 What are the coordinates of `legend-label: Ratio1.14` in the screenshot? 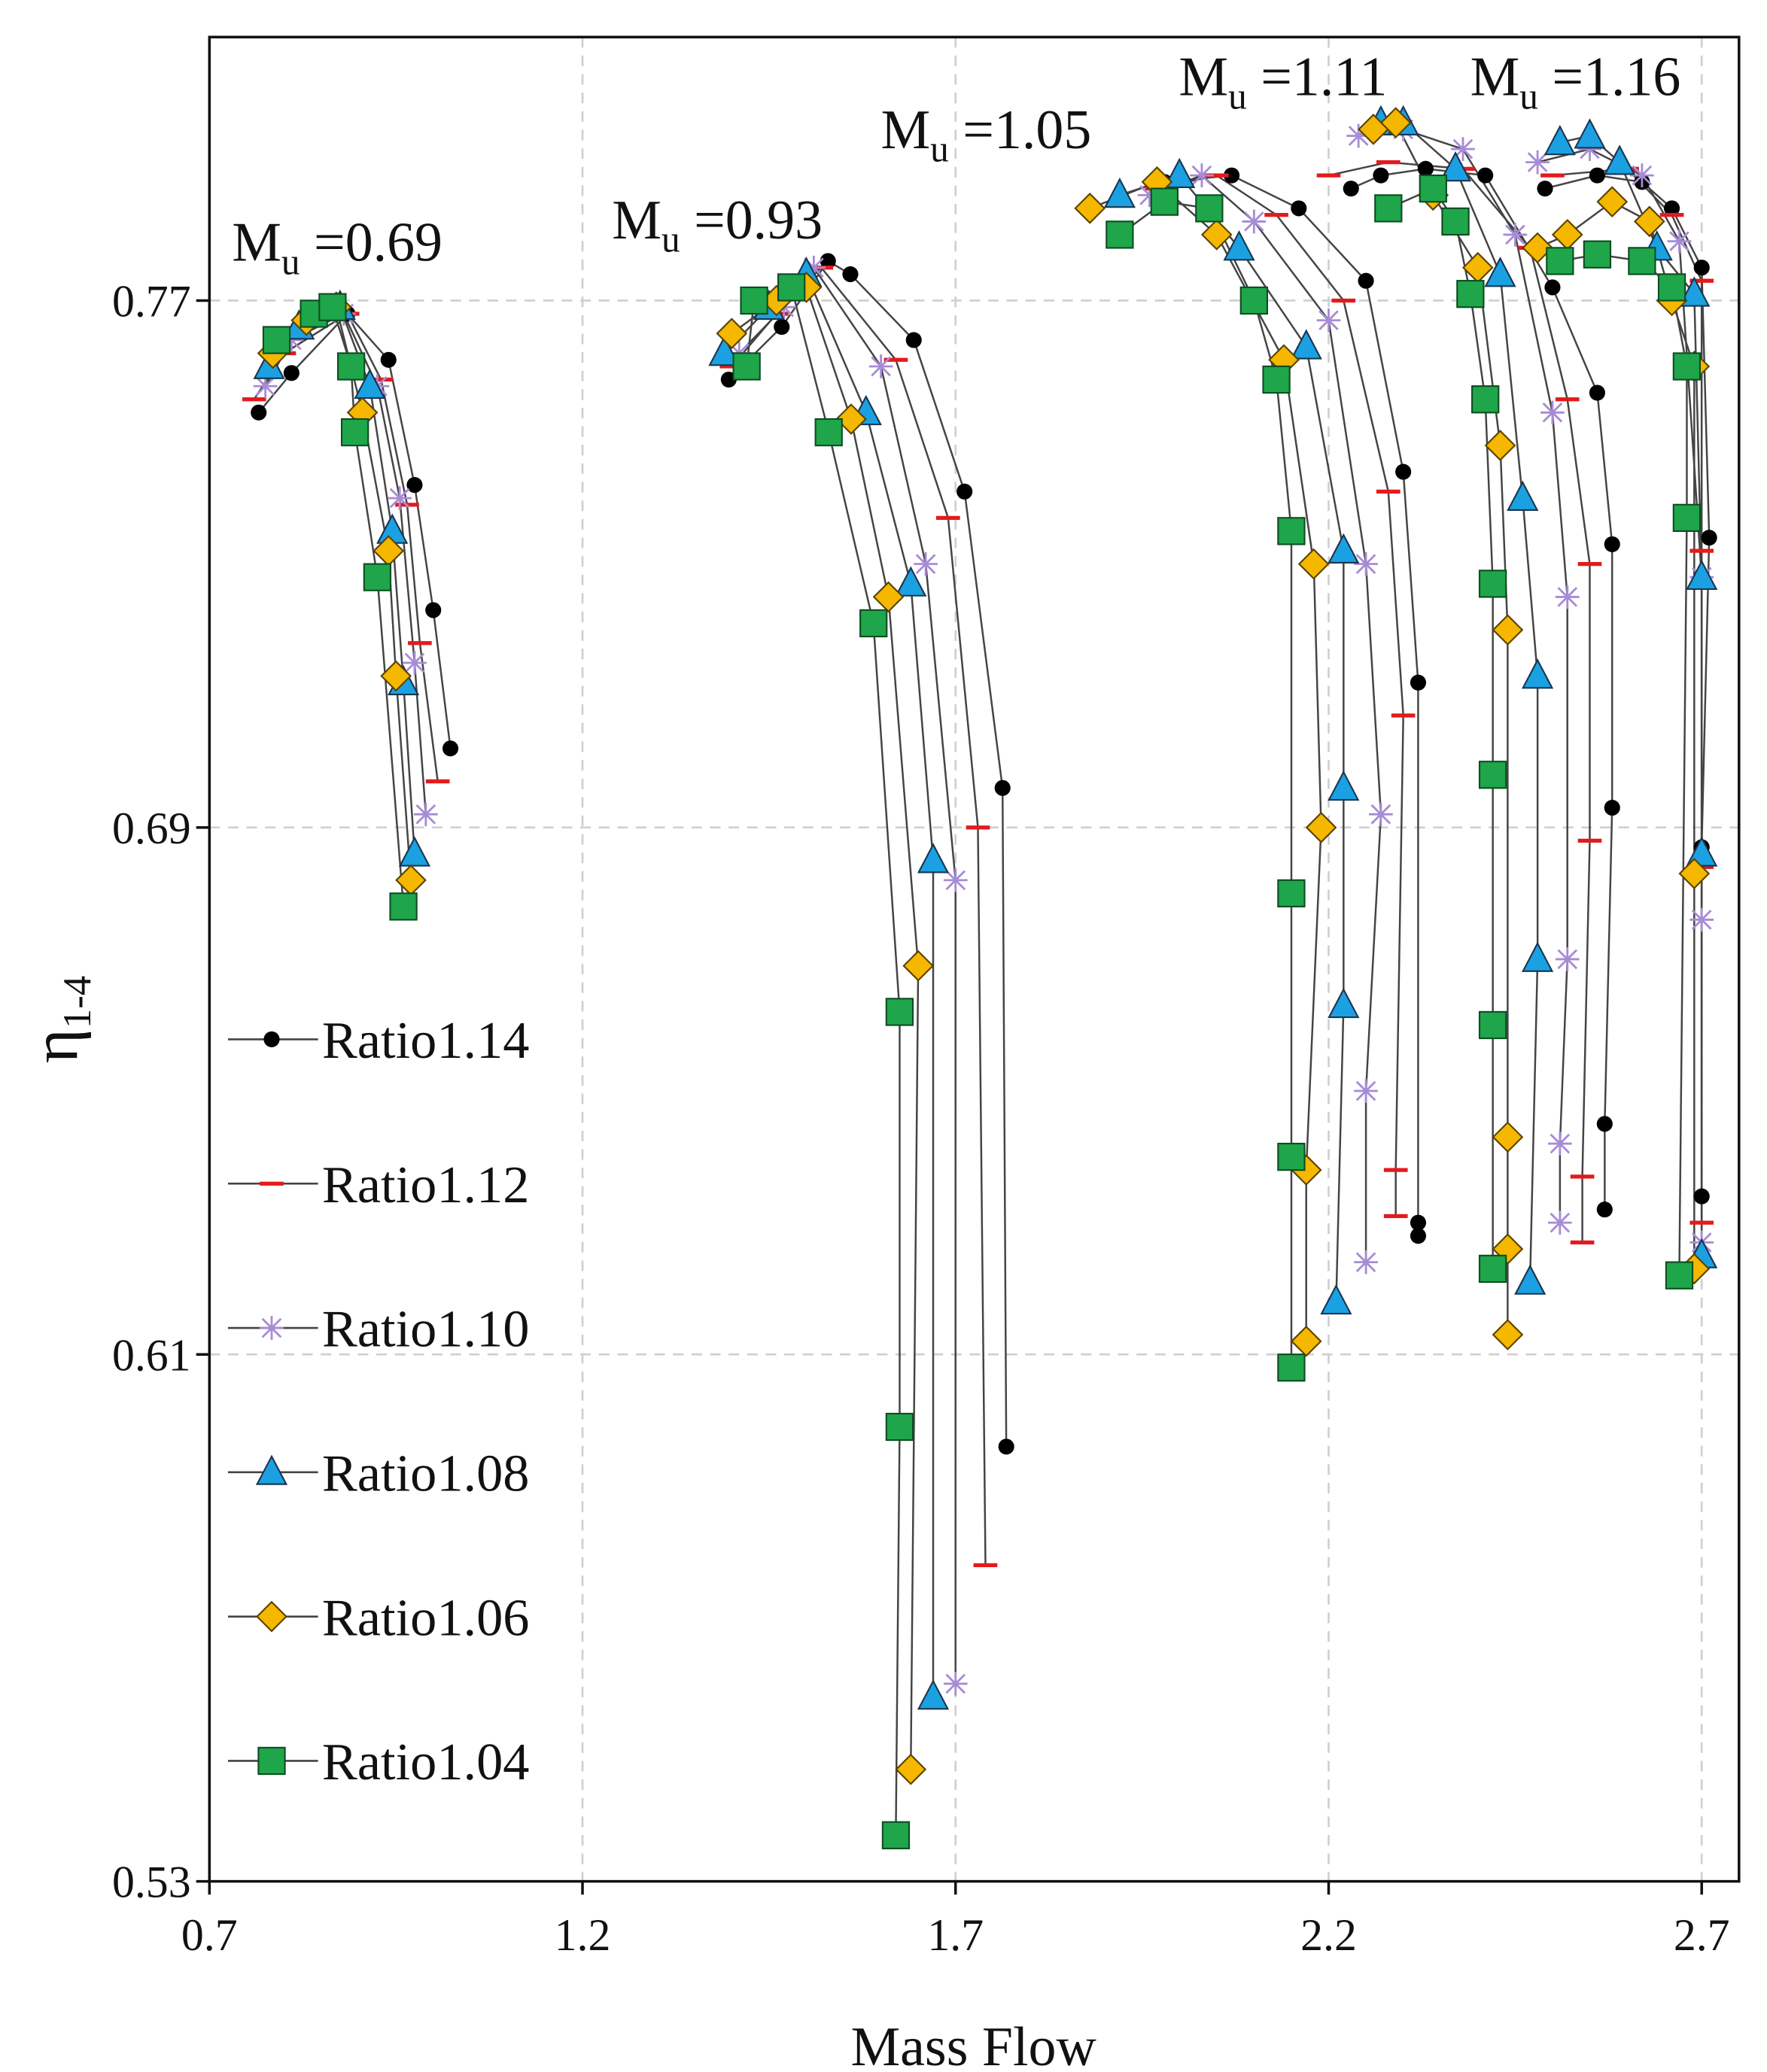 It's located at (426, 1040).